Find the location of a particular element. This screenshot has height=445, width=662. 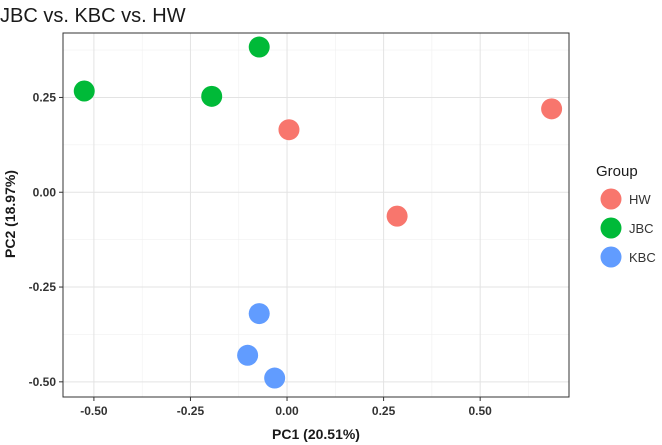

legend-key-jbc is located at coordinates (611, 228).